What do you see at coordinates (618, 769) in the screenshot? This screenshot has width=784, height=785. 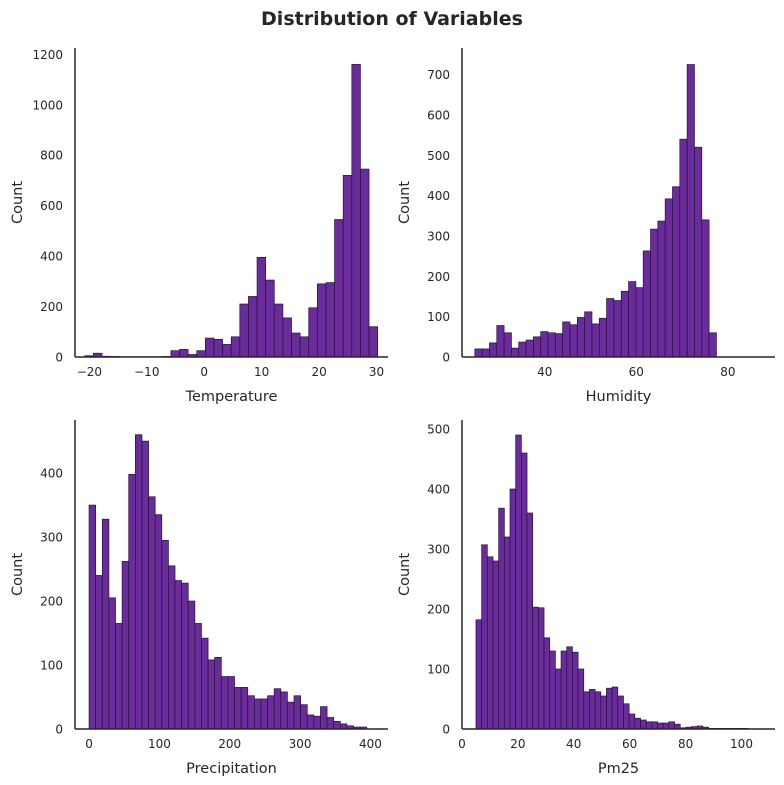 I see `x-axis-label: Pm25` at bounding box center [618, 769].